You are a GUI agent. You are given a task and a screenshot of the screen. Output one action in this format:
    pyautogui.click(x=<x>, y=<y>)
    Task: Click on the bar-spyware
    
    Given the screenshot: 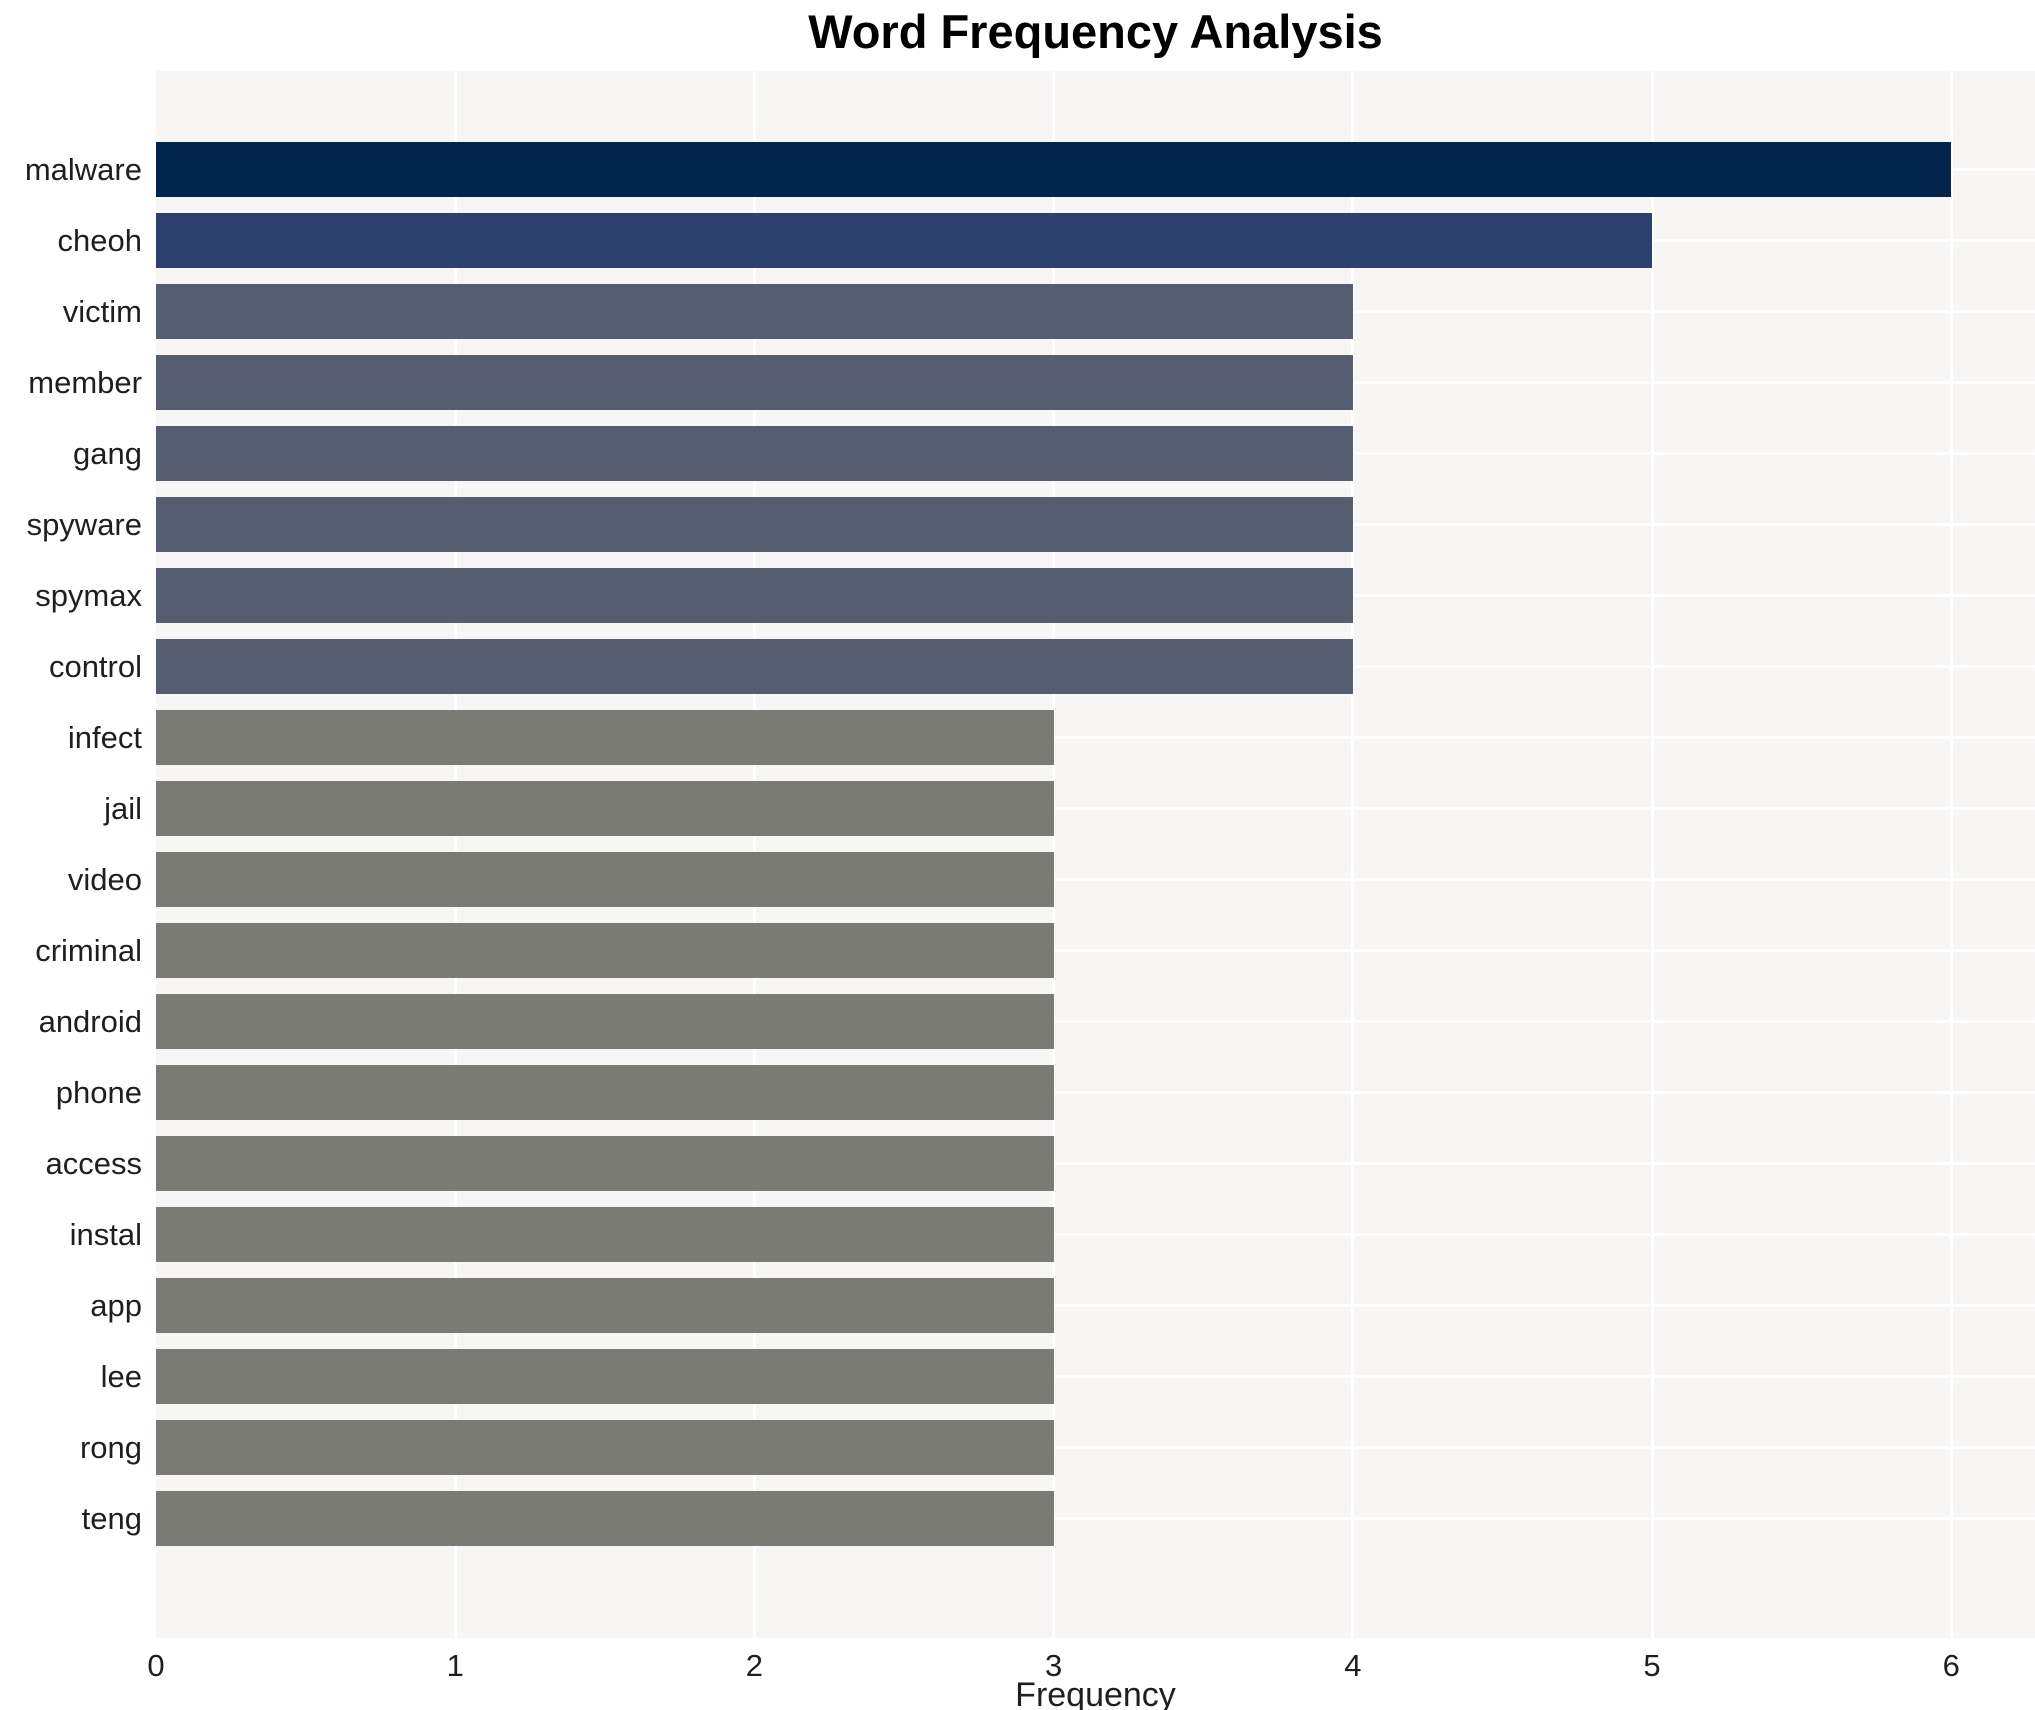 What is the action you would take?
    pyautogui.click(x=754, y=524)
    